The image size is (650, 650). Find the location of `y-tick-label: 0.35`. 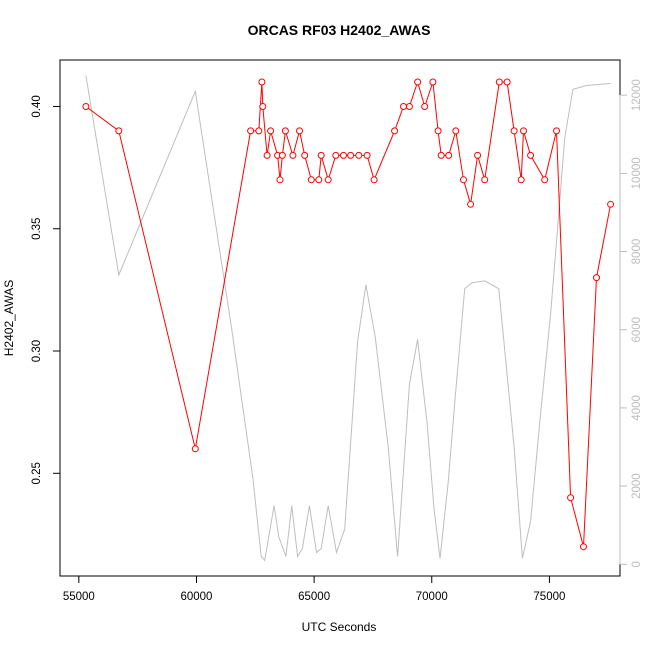

y-tick-label: 0.35 is located at coordinates (37, 229).